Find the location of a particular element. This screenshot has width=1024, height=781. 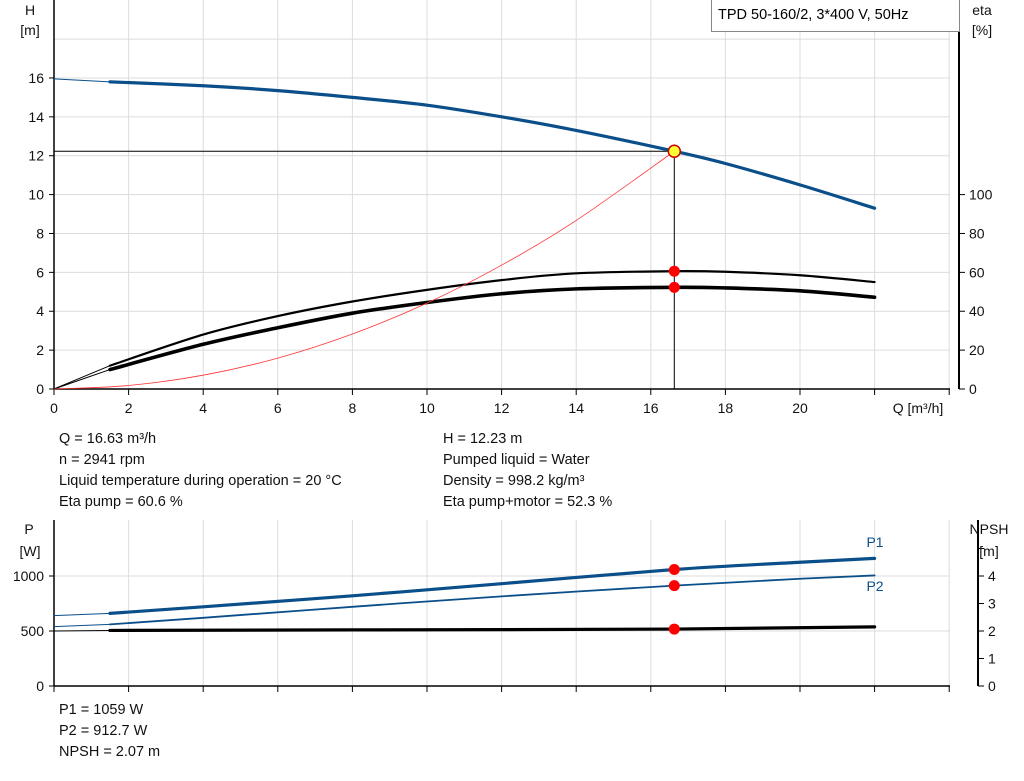

y-tick-label: 16 is located at coordinates (36, 78).